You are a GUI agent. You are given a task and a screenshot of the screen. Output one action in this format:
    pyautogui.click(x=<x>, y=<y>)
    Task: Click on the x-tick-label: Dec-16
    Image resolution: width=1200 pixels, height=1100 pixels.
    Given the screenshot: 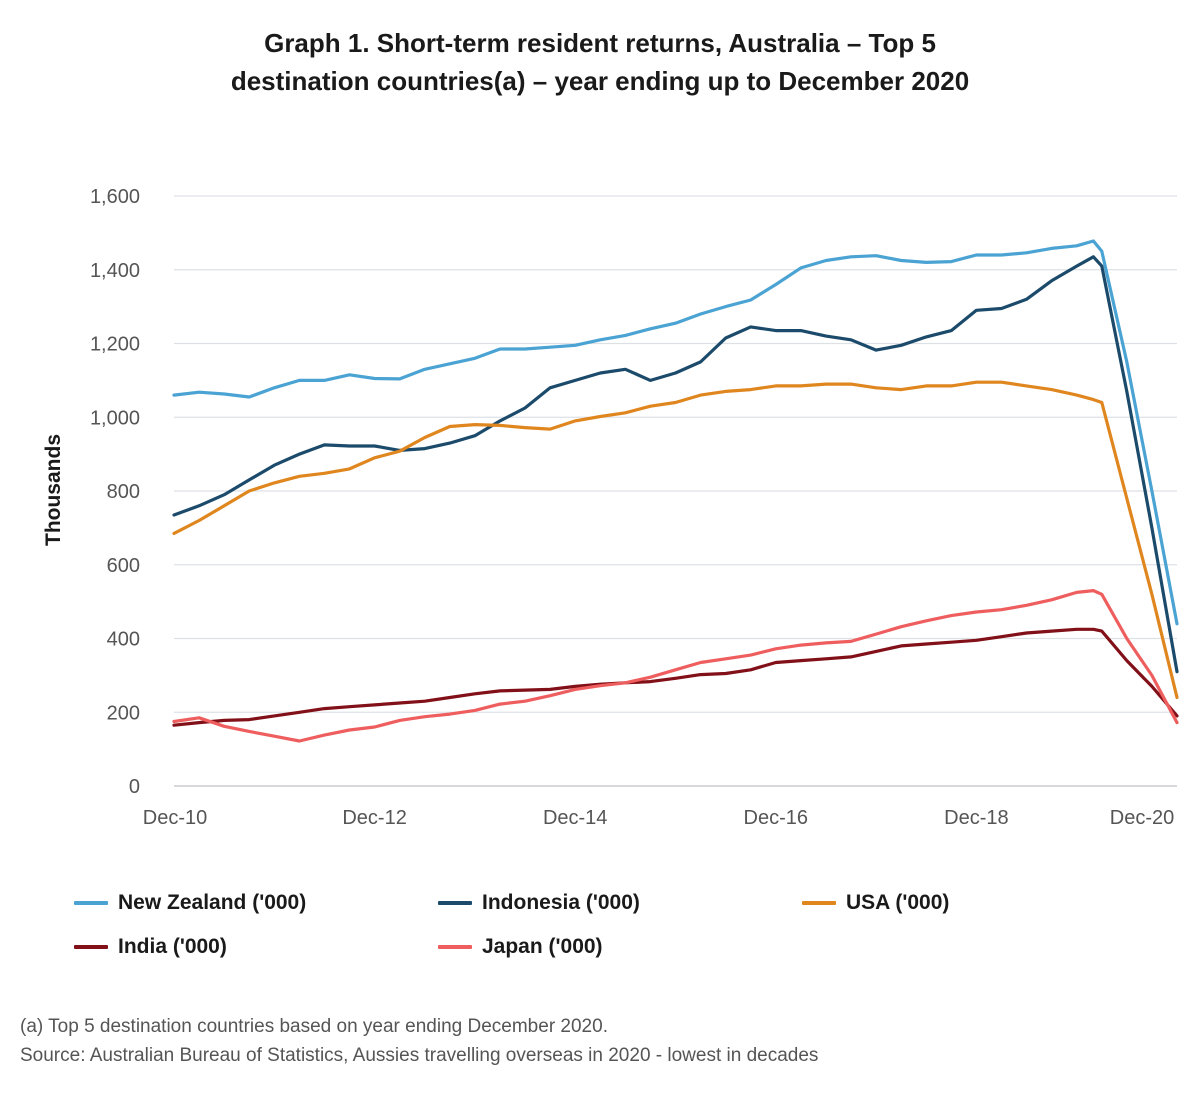 What is the action you would take?
    pyautogui.click(x=776, y=818)
    